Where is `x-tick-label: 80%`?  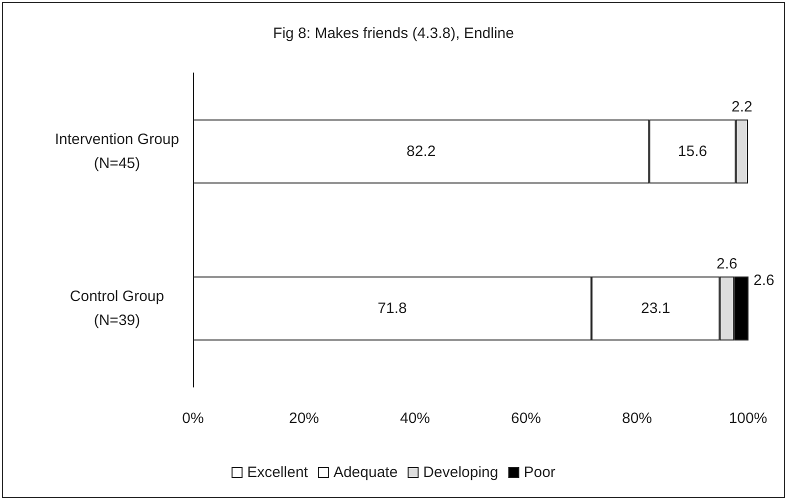
x-tick-label: 80% is located at coordinates (637, 418).